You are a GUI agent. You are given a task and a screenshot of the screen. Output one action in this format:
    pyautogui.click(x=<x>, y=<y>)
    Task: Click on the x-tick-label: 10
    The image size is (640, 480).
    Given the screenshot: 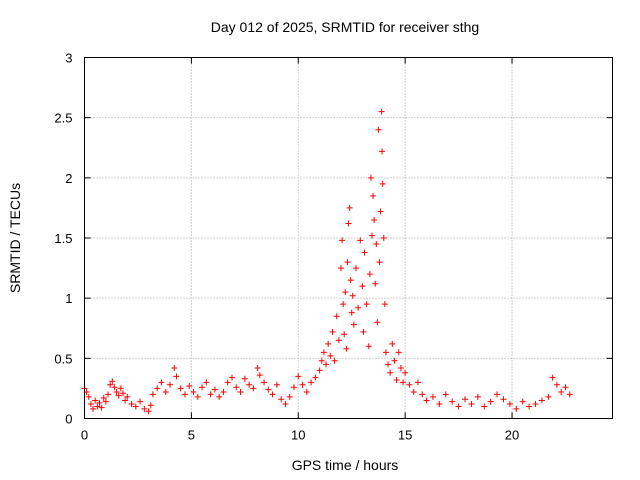 What is the action you would take?
    pyautogui.click(x=298, y=435)
    